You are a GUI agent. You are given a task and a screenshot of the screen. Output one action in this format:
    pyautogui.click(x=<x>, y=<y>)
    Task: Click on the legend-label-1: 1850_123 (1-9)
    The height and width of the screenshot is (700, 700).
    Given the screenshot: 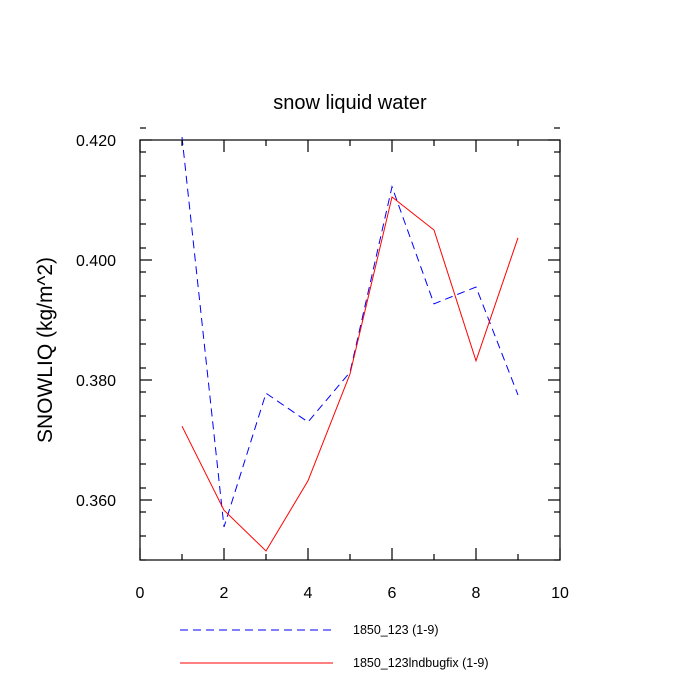 What is the action you would take?
    pyautogui.click(x=395, y=630)
    